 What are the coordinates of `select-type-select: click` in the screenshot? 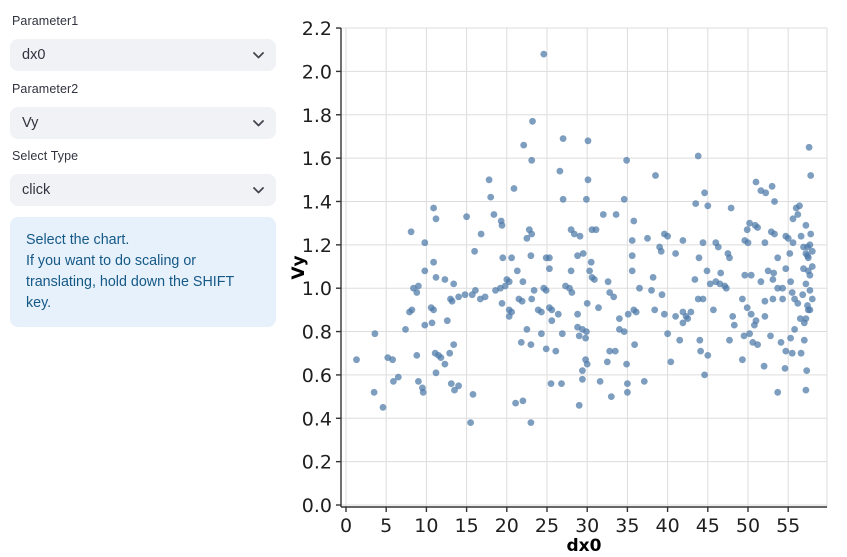 It's located at (143, 190).